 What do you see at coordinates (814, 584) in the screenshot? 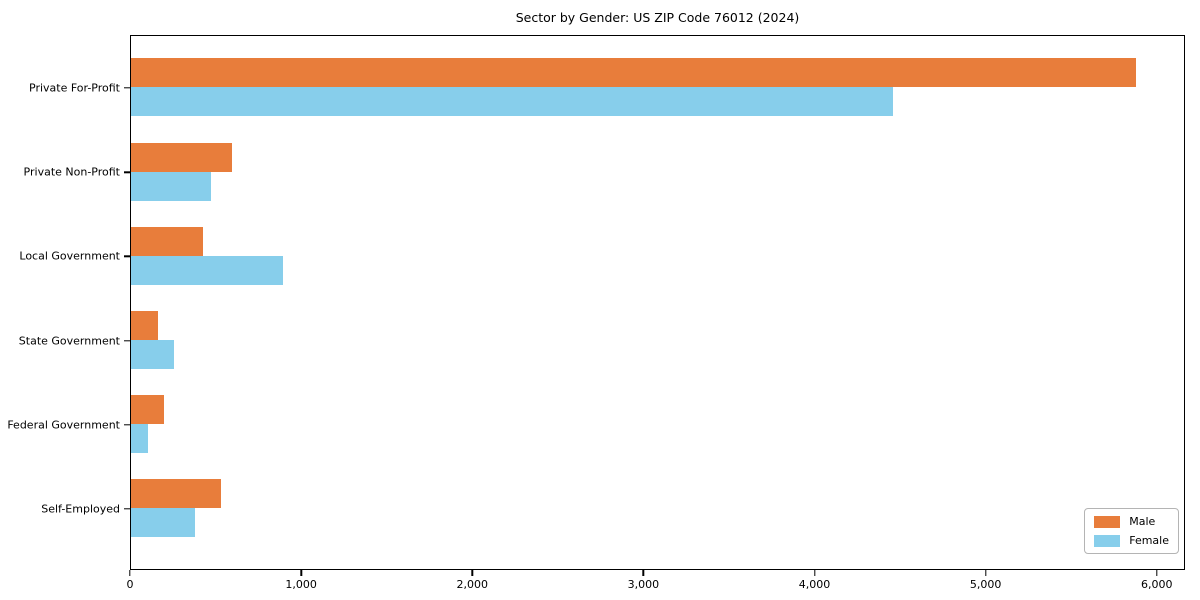
I see `x-tick-label: 4,000` at bounding box center [814, 584].